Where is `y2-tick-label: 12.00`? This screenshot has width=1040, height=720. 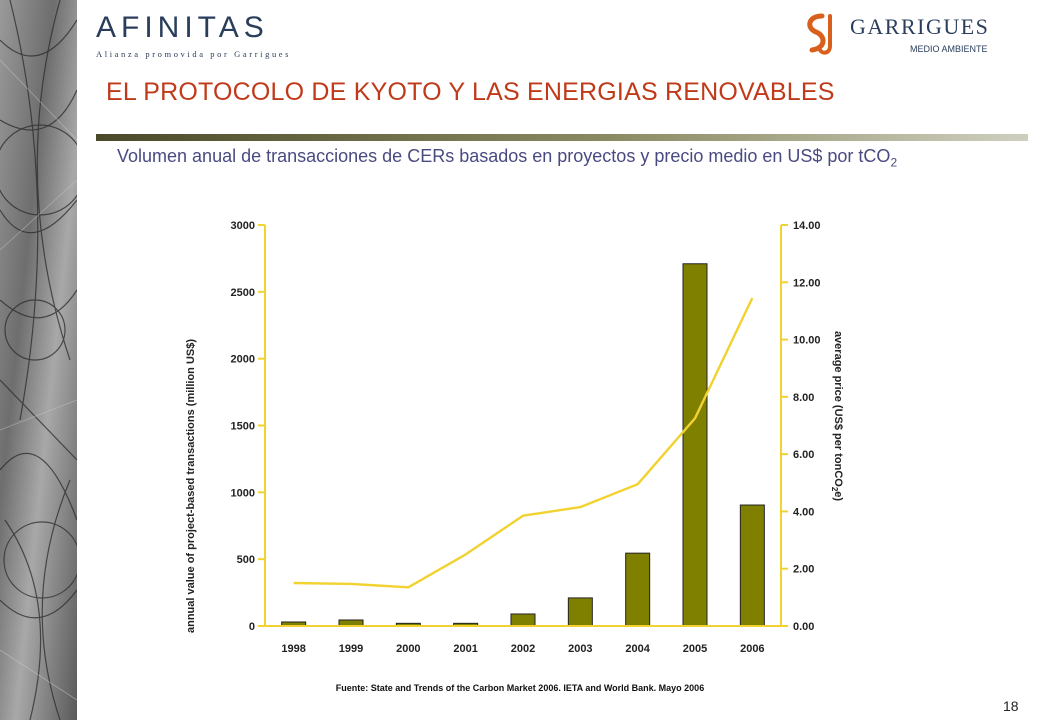
y2-tick-label: 12.00 is located at coordinates (807, 283).